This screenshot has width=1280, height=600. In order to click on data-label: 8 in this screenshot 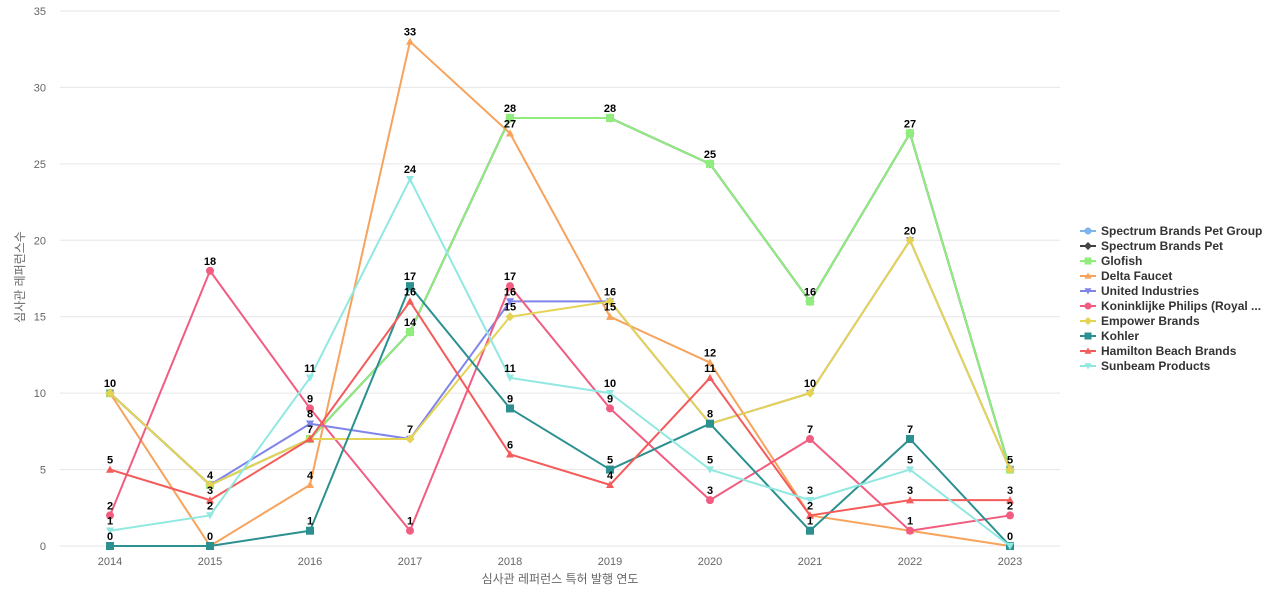, I will do `click(710, 415)`.